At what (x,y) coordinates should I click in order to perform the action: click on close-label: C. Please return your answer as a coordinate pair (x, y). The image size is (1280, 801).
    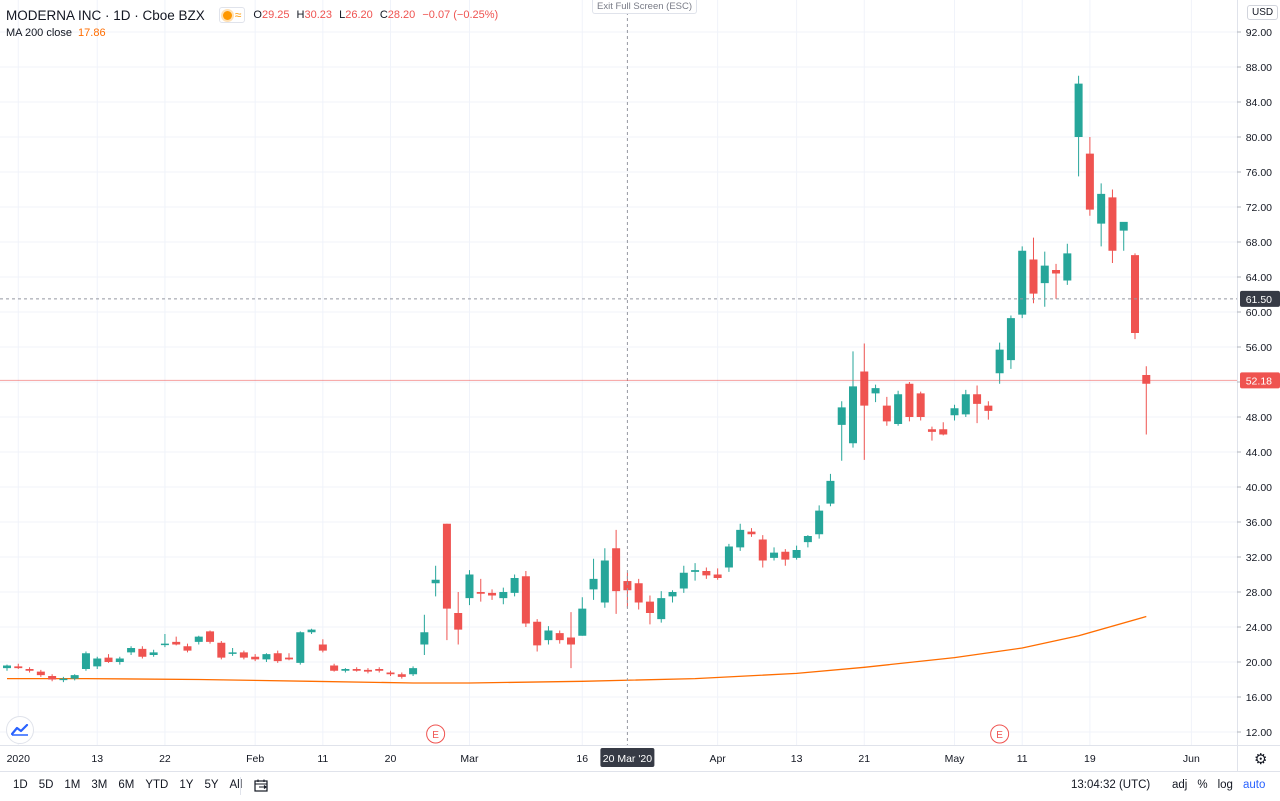
    Looking at the image, I should click on (383, 15).